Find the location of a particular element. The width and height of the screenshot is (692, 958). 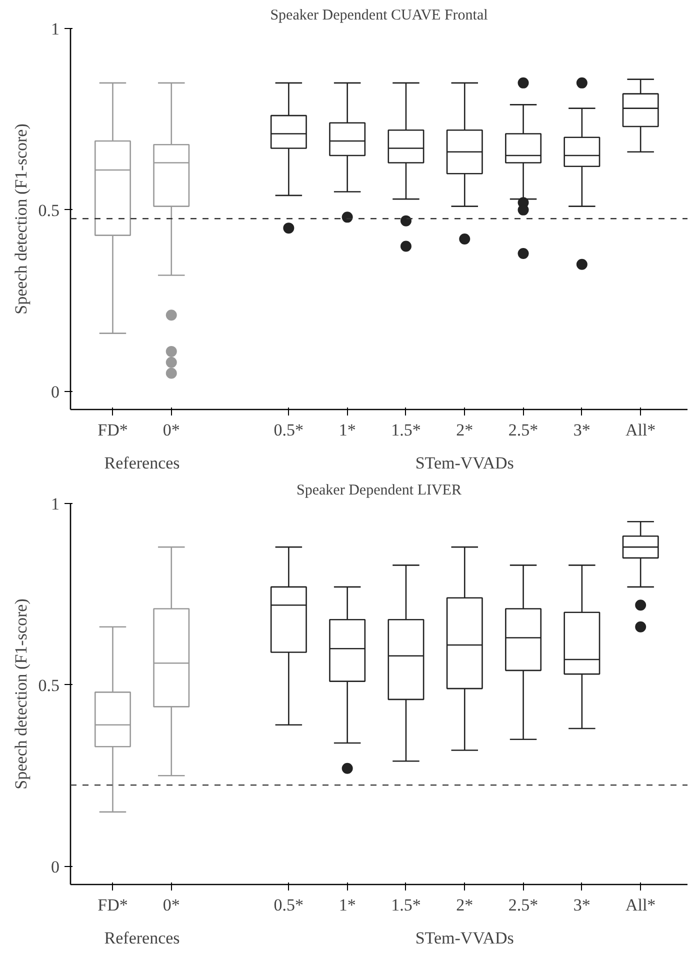

chart-title: Speaker Dependent CUAVE Frontal is located at coordinates (379, 16).